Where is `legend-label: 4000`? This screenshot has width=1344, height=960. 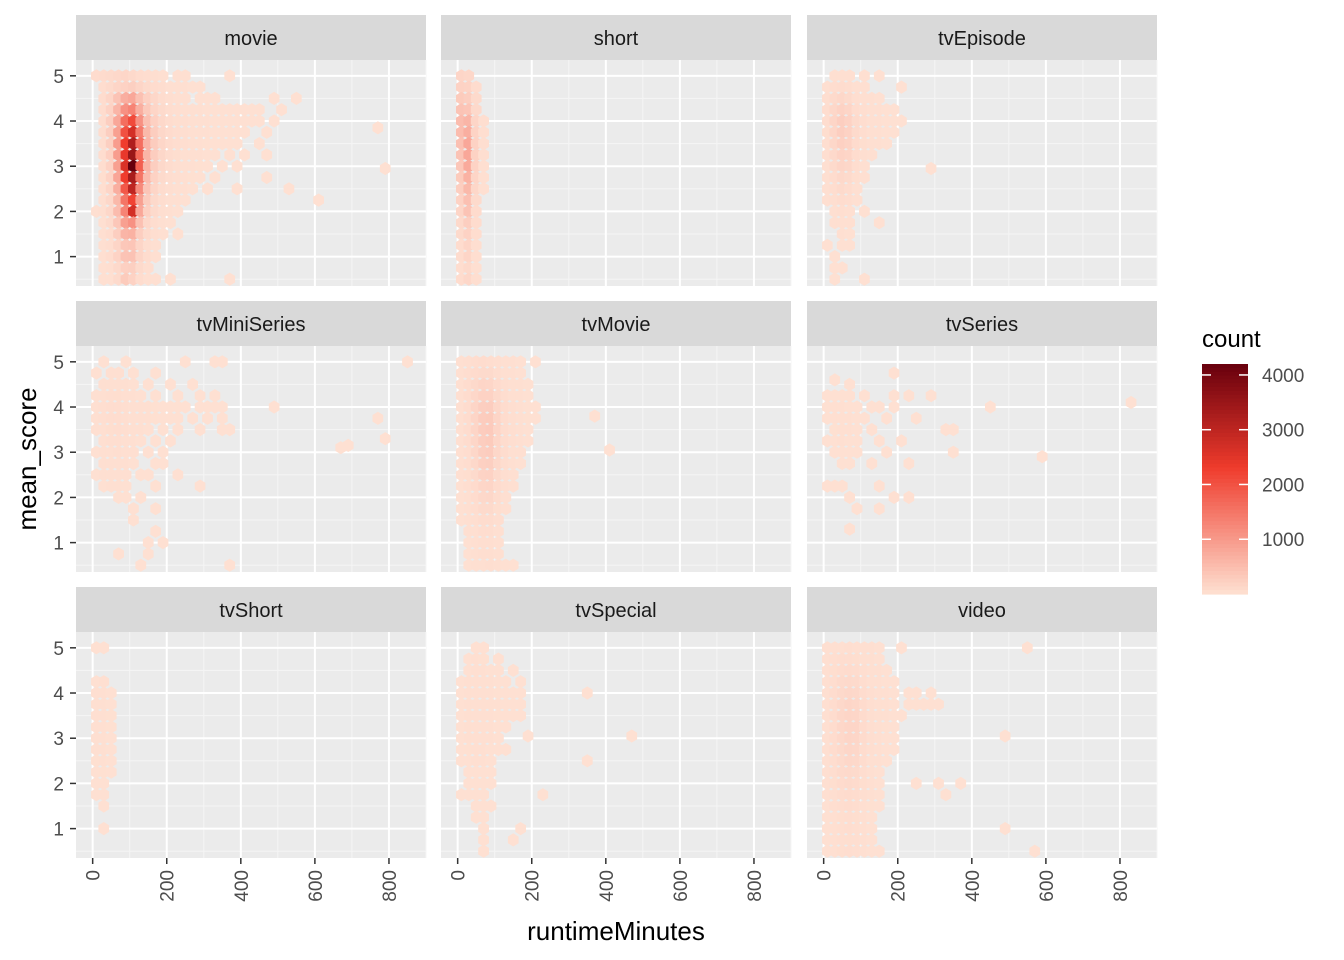 legend-label: 4000 is located at coordinates (1283, 376).